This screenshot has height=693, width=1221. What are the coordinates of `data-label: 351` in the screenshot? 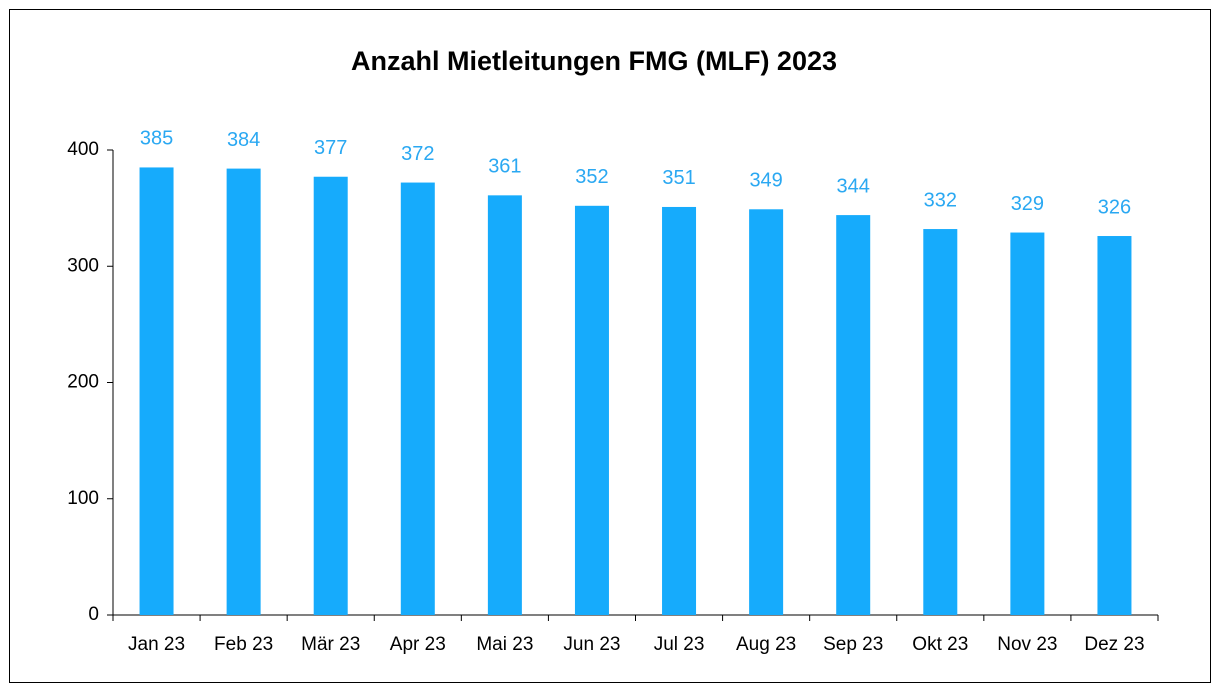 It's located at (678, 178).